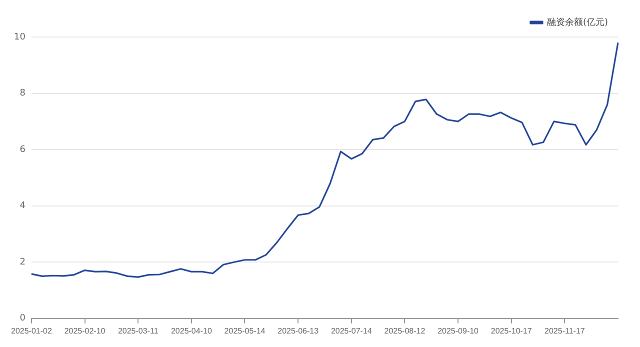 The image size is (640, 347). Describe the element at coordinates (511, 331) in the screenshot. I see `x-tick-label: 2025-10-17` at that location.